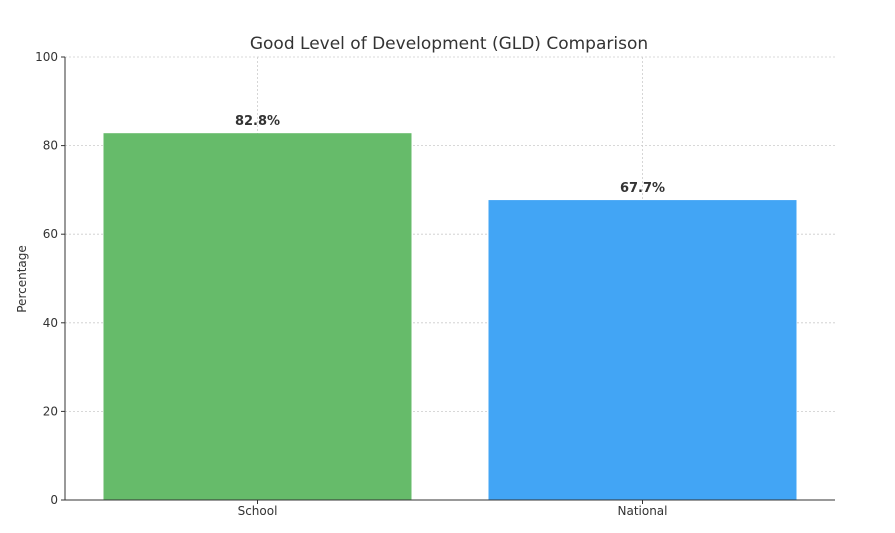 This screenshot has height=533, width=895. I want to click on x-tick-label: National, so click(642, 511).